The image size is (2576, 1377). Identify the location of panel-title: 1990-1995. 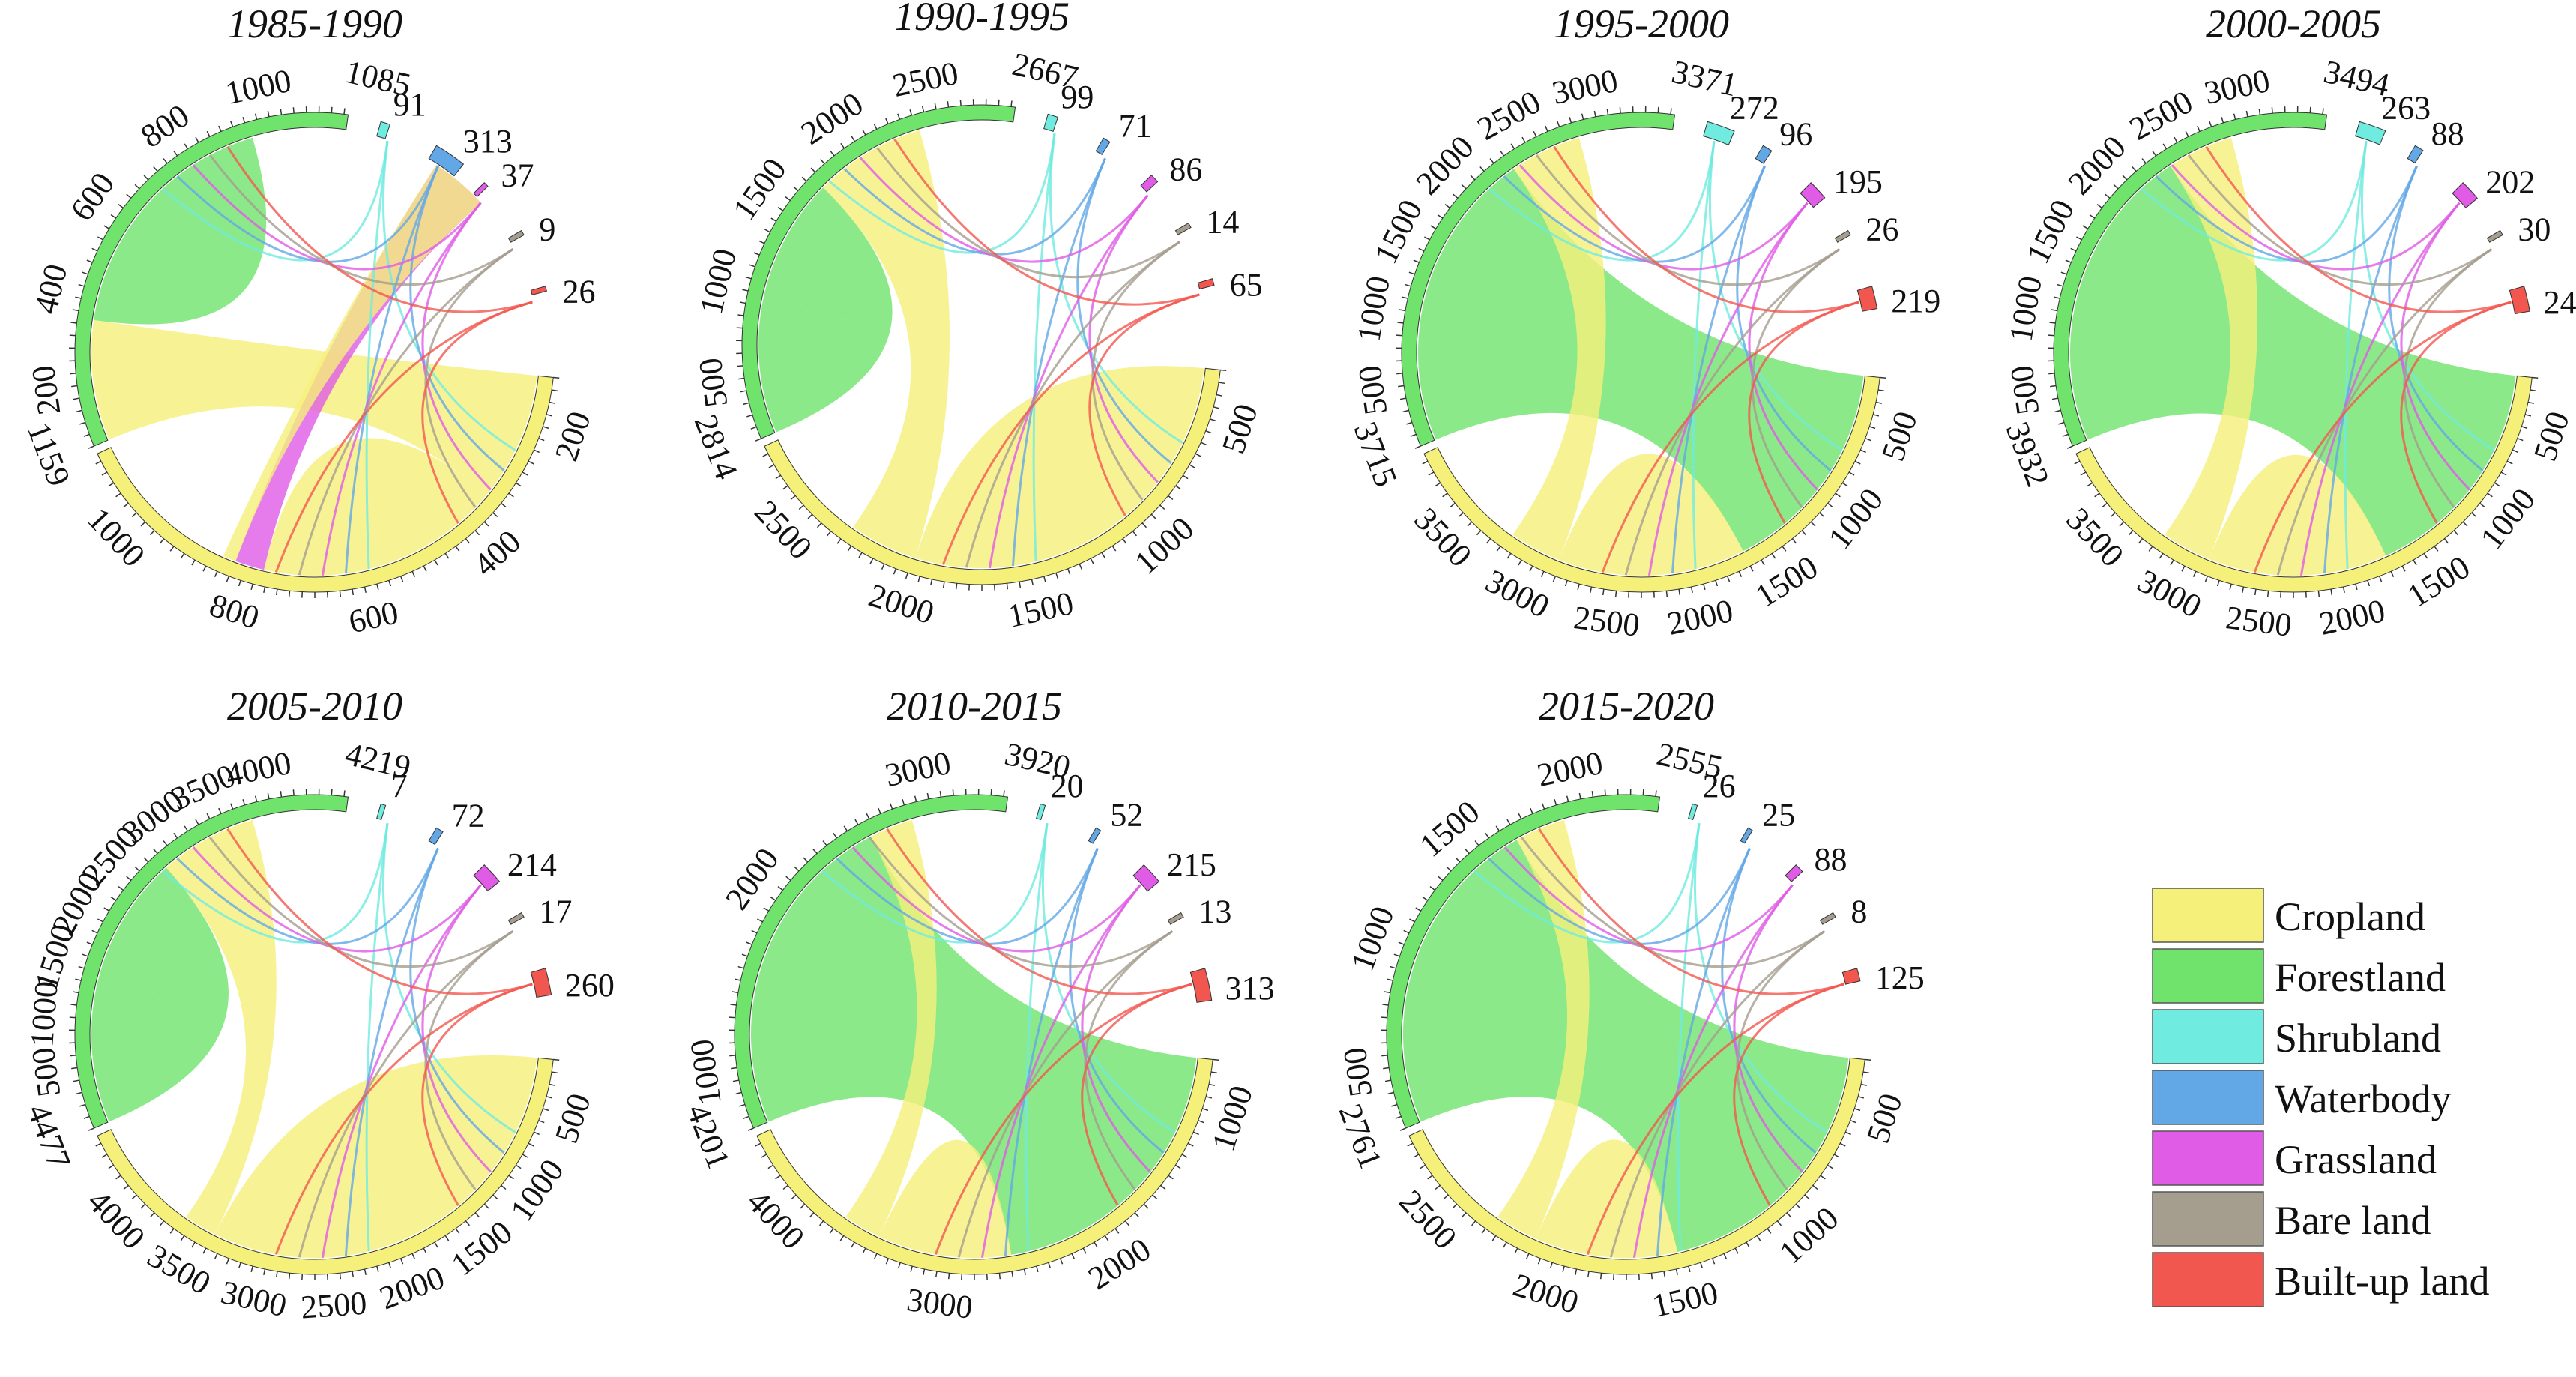
(982, 19).